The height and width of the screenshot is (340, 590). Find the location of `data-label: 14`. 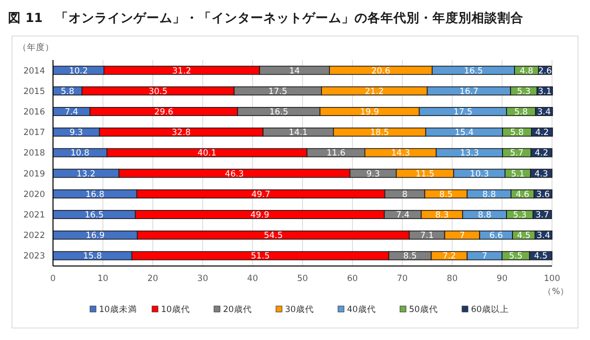

data-label: 14 is located at coordinates (294, 71).